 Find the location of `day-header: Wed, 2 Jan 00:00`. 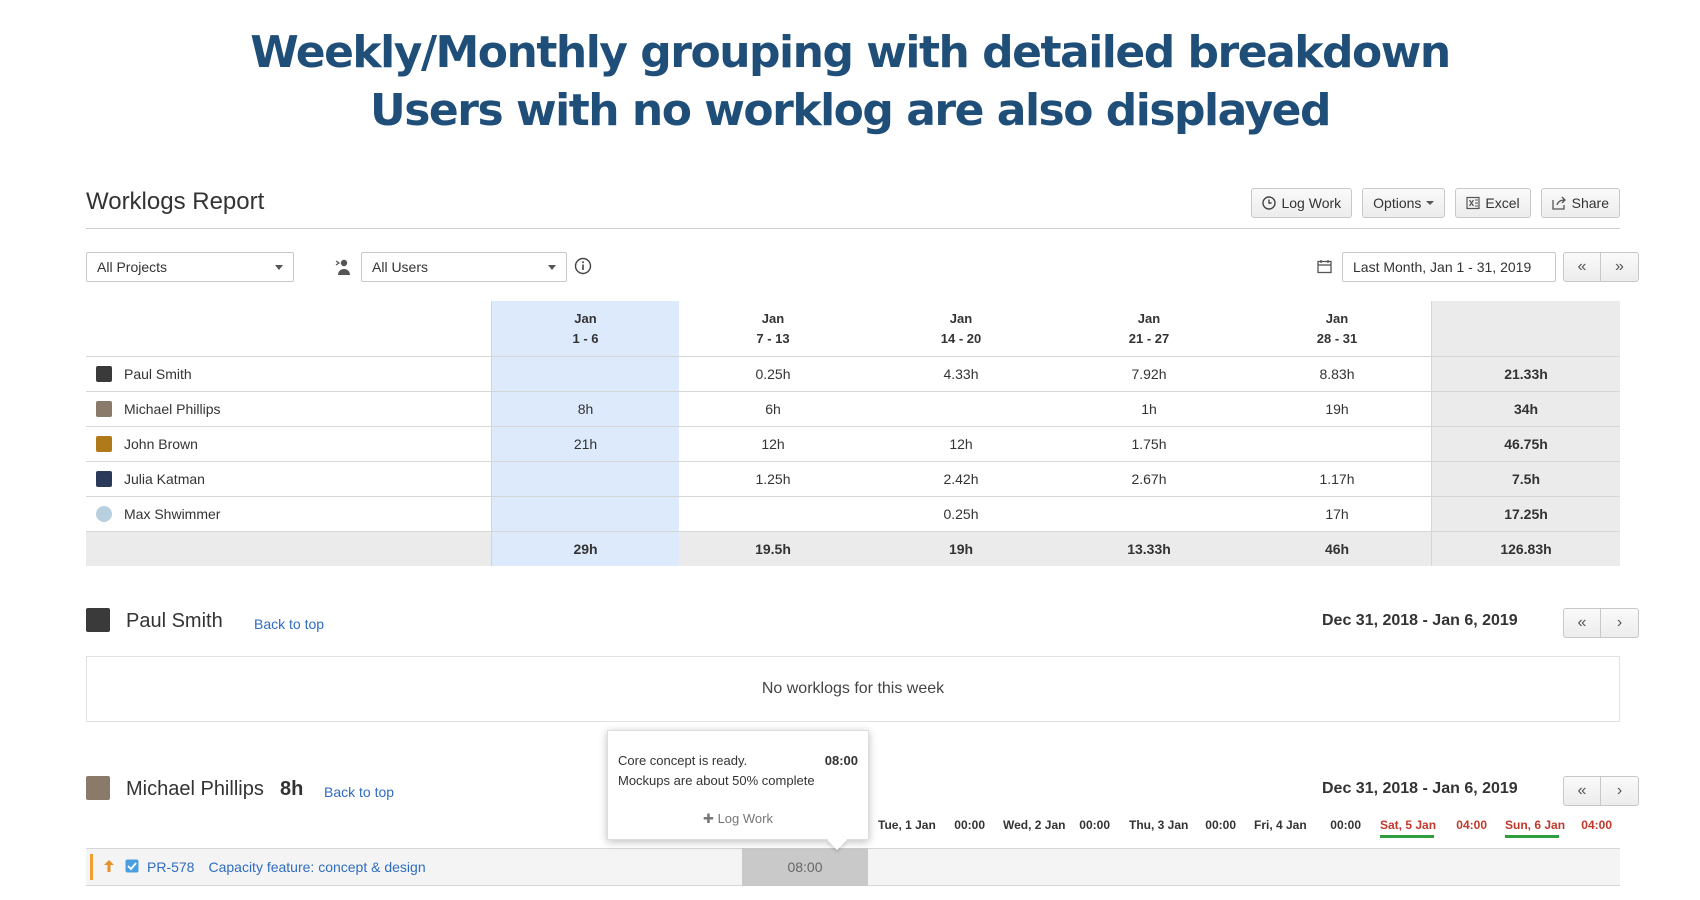

day-header: Wed, 2 Jan 00:00 is located at coordinates (1056, 825).